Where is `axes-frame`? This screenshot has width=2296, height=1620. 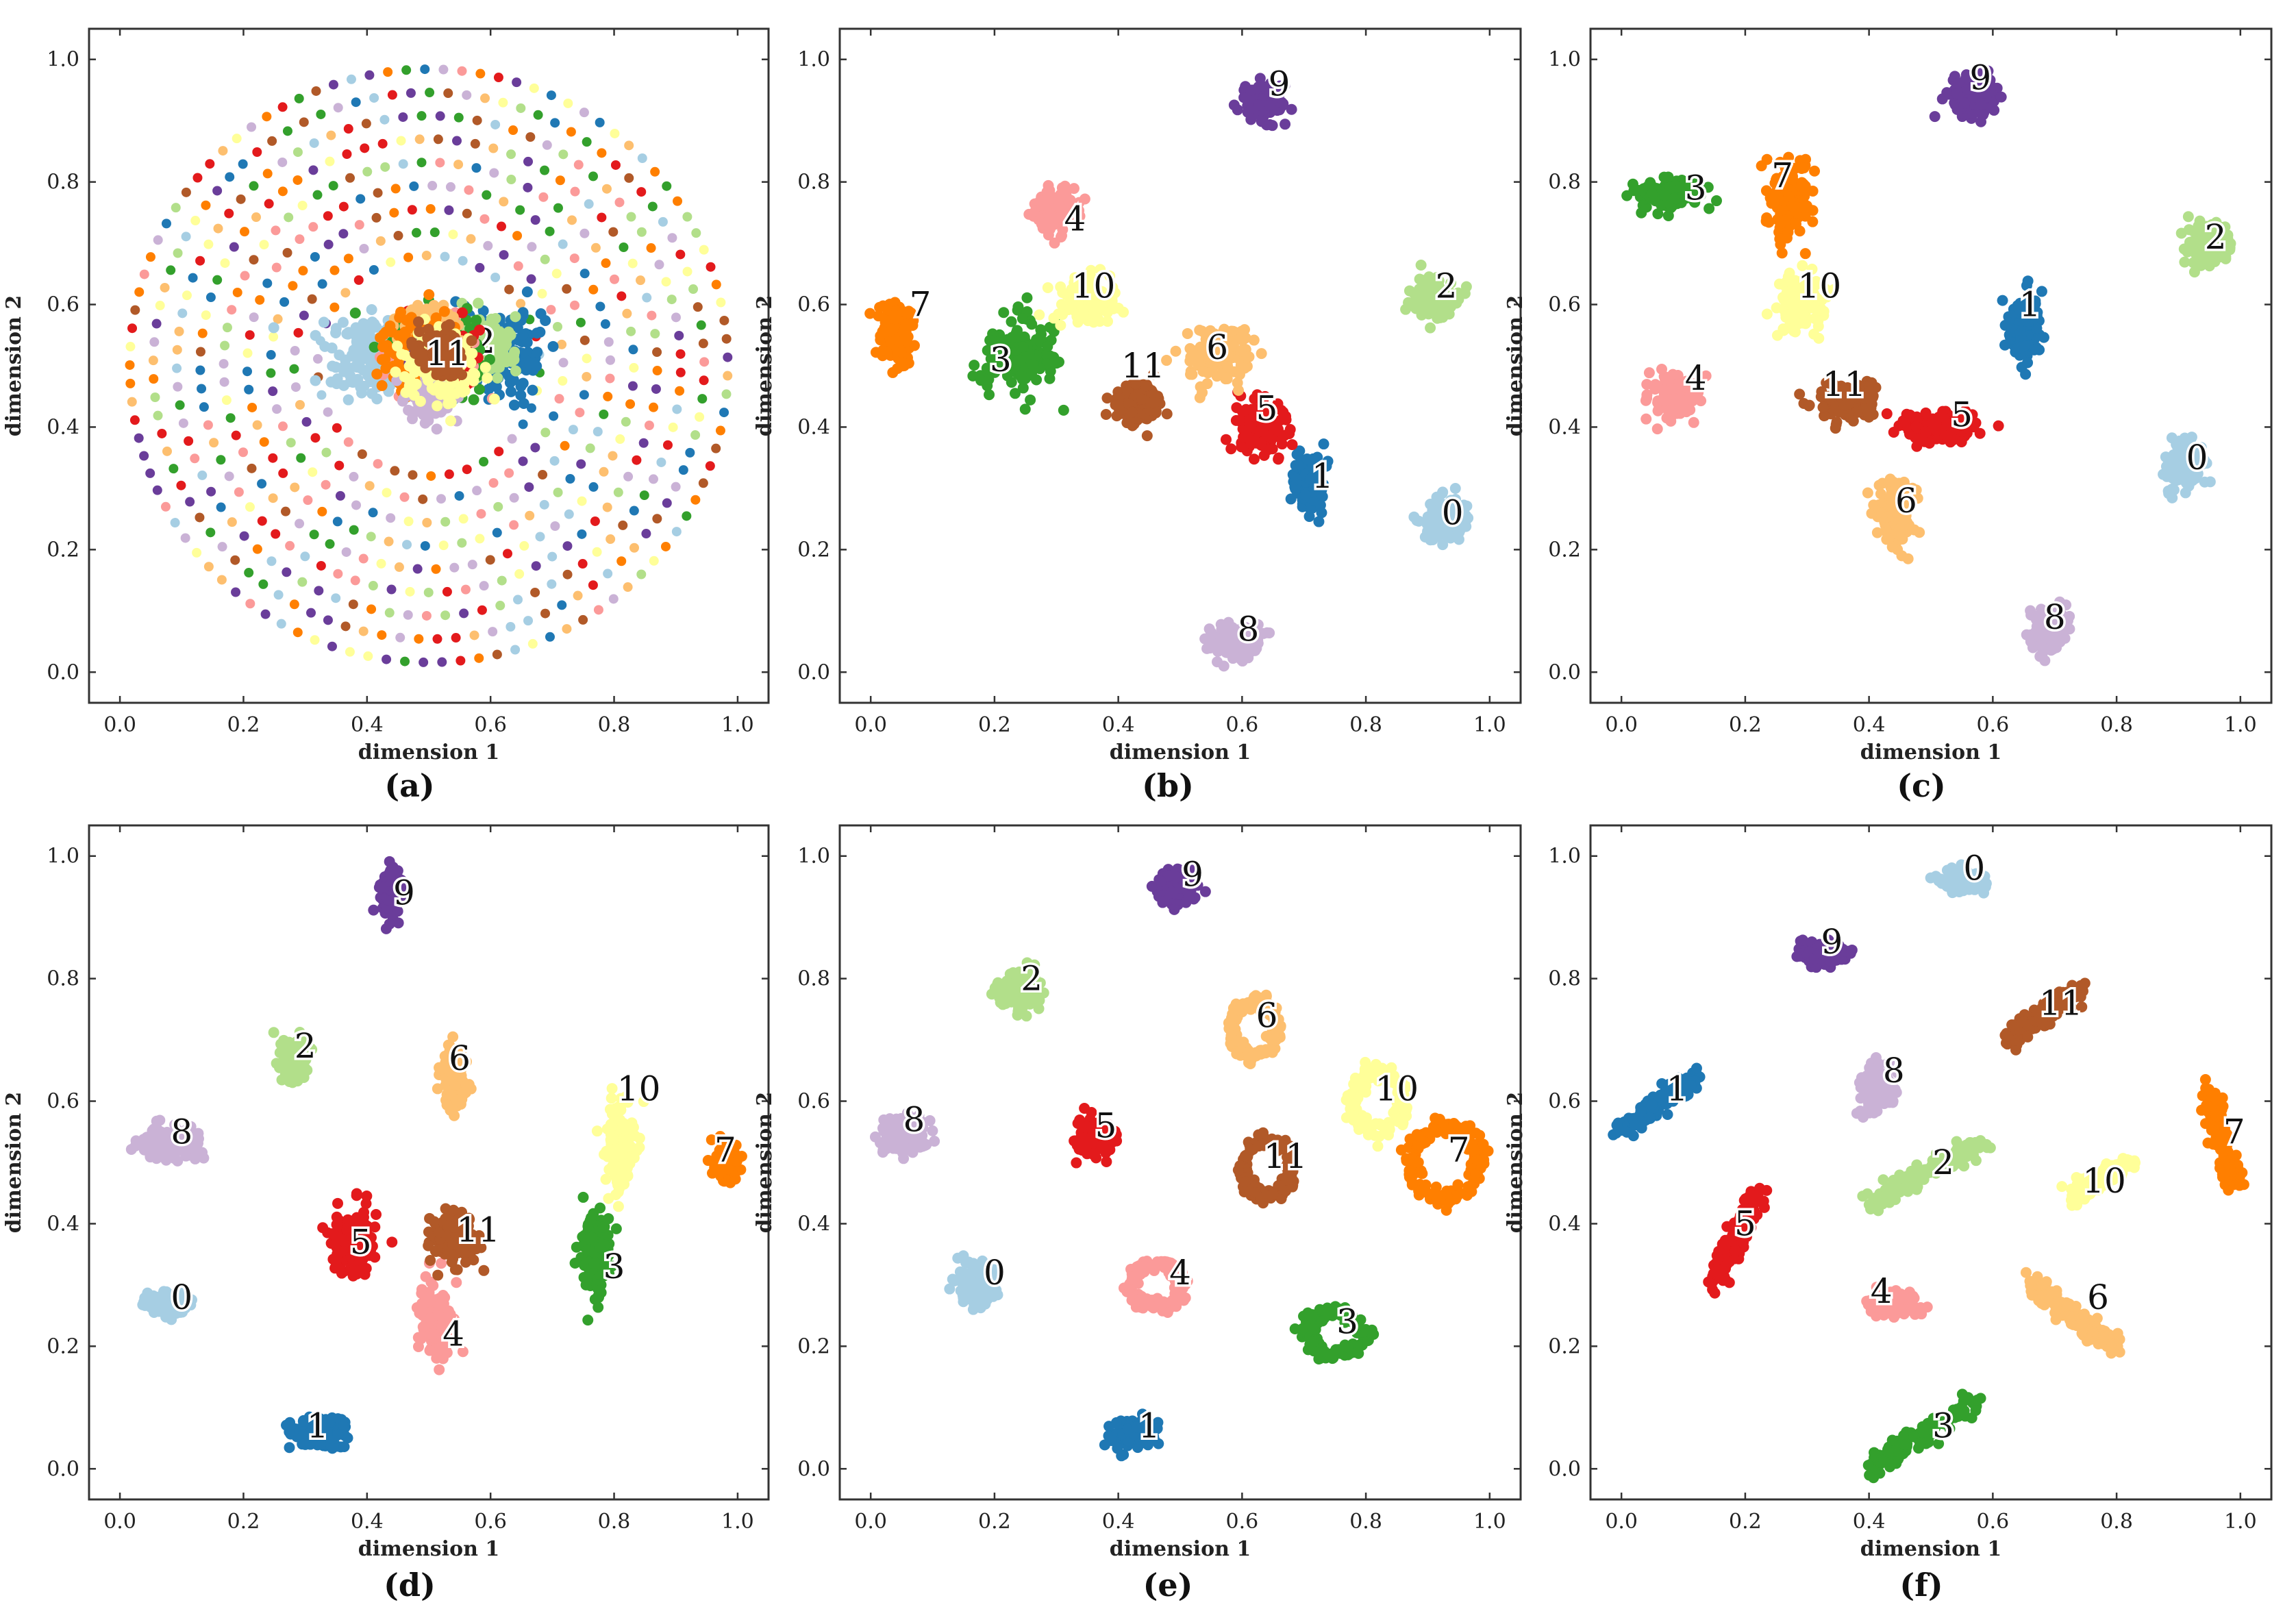
axes-frame is located at coordinates (429, 366).